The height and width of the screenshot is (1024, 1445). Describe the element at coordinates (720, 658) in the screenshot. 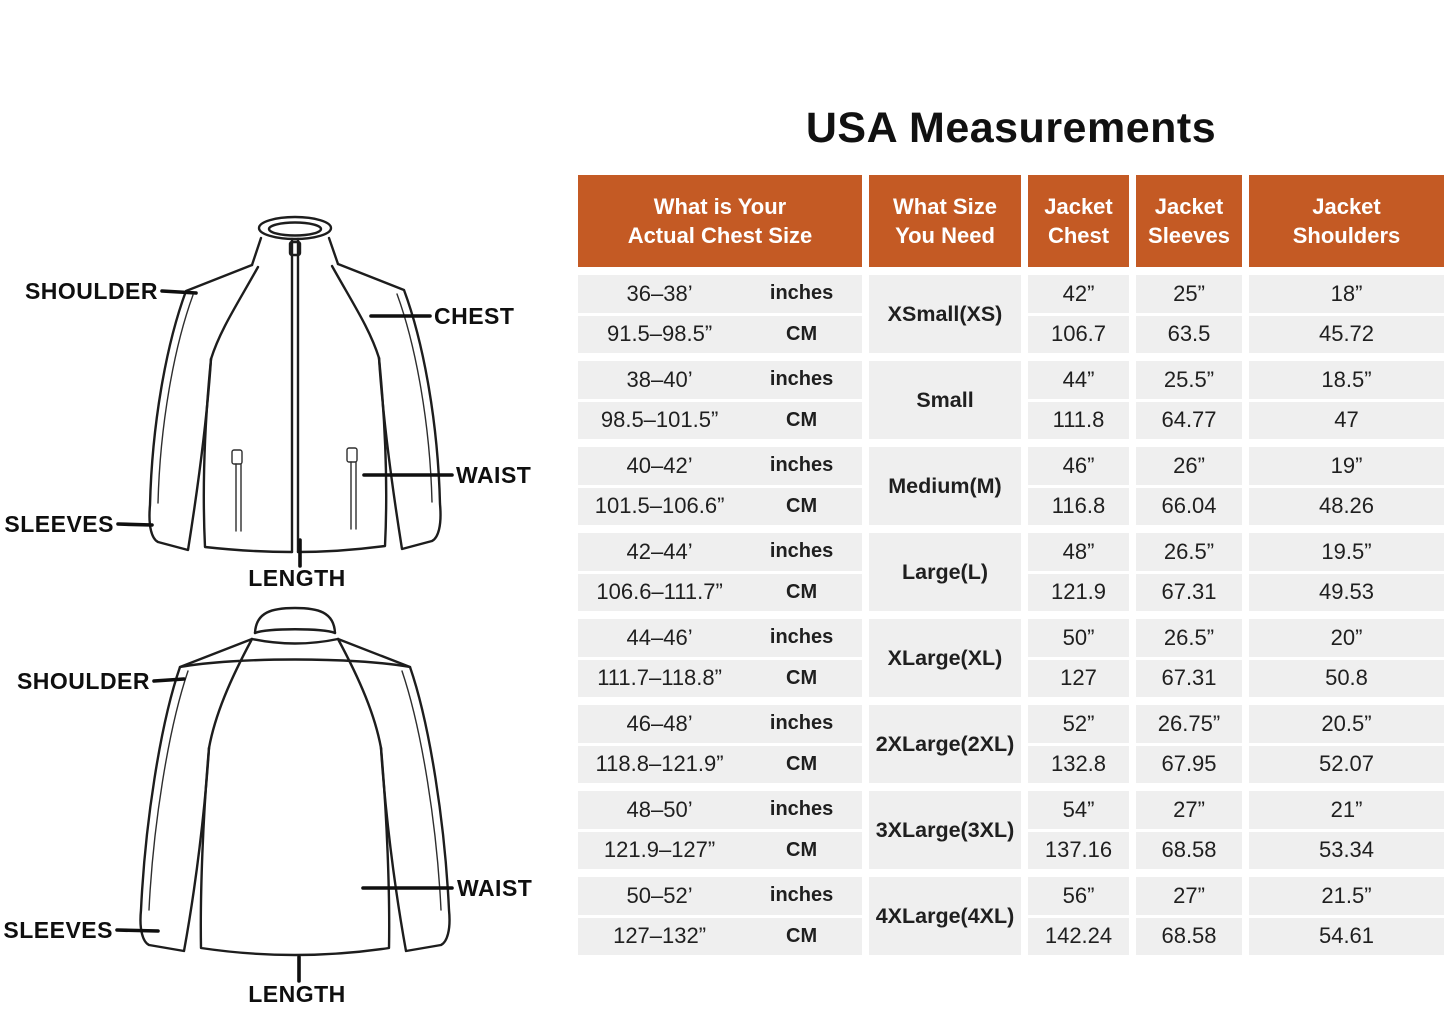

I see `chest-size-cell: 44–46’ inches 111.7–118.8” CM` at that location.